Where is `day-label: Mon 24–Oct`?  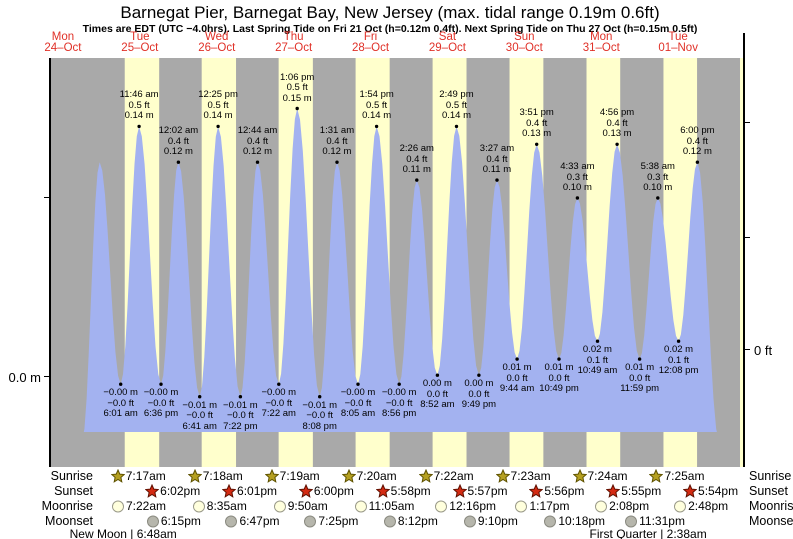
day-label: Mon 24–Oct is located at coordinates (63, 42).